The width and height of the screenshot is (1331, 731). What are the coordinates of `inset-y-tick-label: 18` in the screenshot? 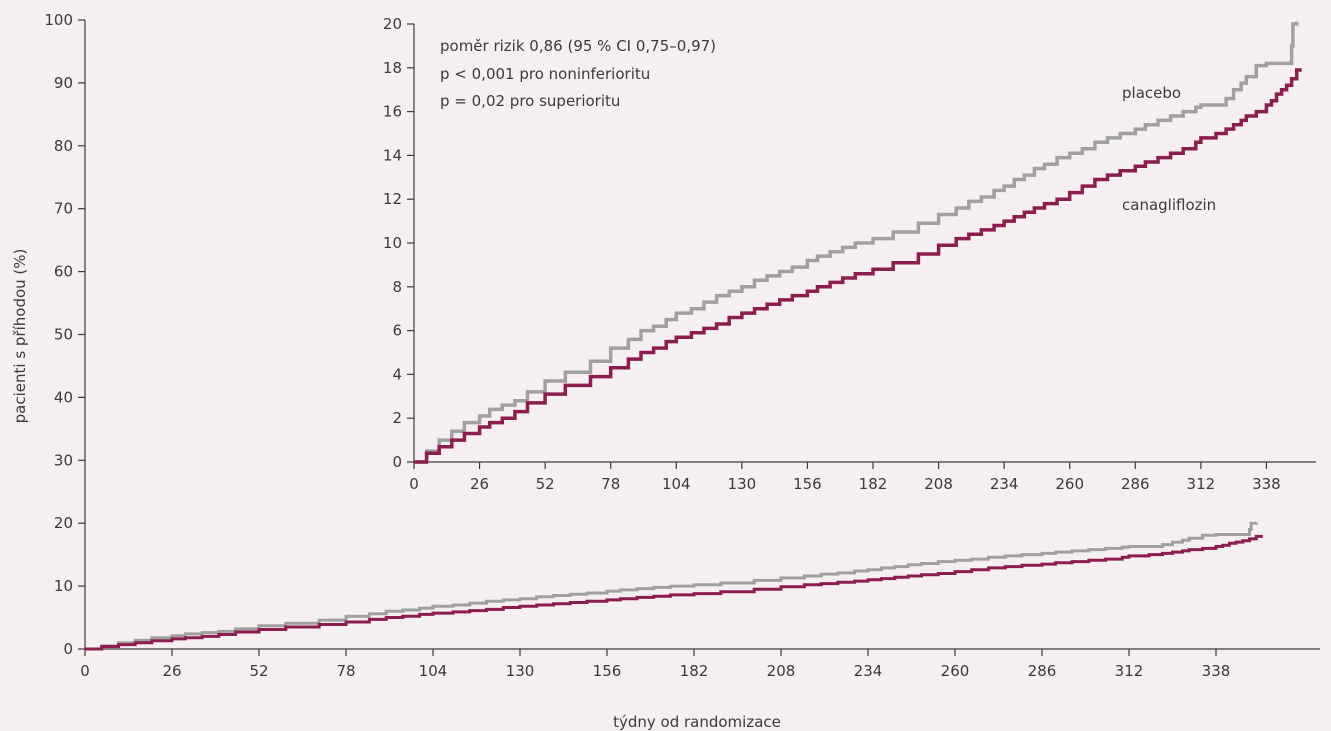 It's located at (392, 68).